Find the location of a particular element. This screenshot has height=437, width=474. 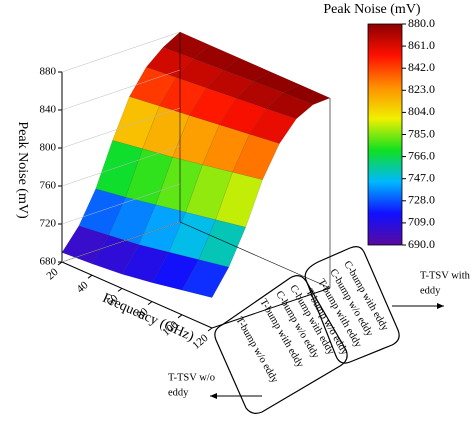

x-axis is located at coordinates (137, 295).